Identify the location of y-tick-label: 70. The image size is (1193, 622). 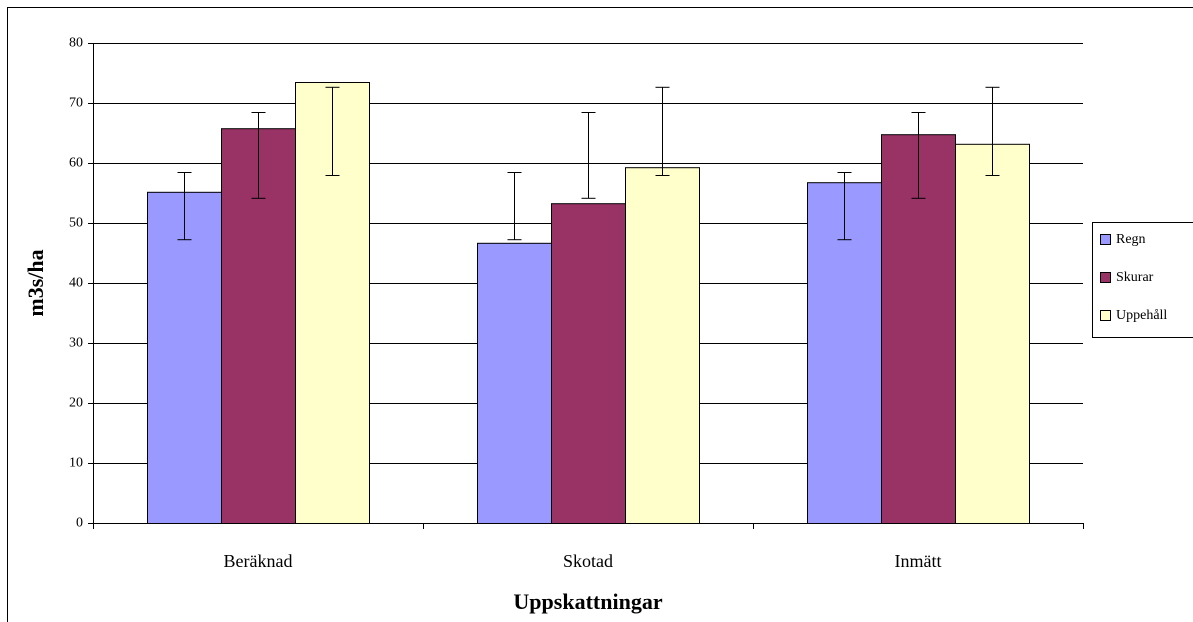
(76, 103).